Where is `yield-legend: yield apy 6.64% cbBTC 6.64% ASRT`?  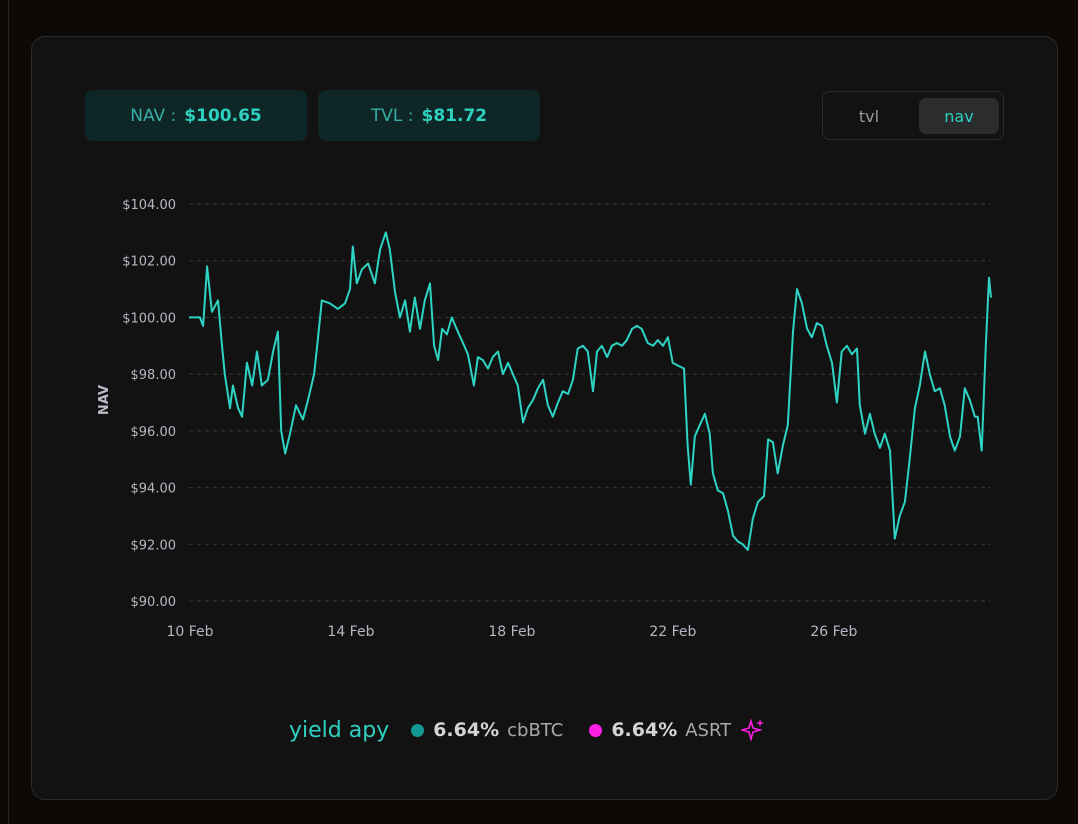
yield-legend: yield apy 6.64% cbBTC 6.64% ASRT is located at coordinates (527, 730).